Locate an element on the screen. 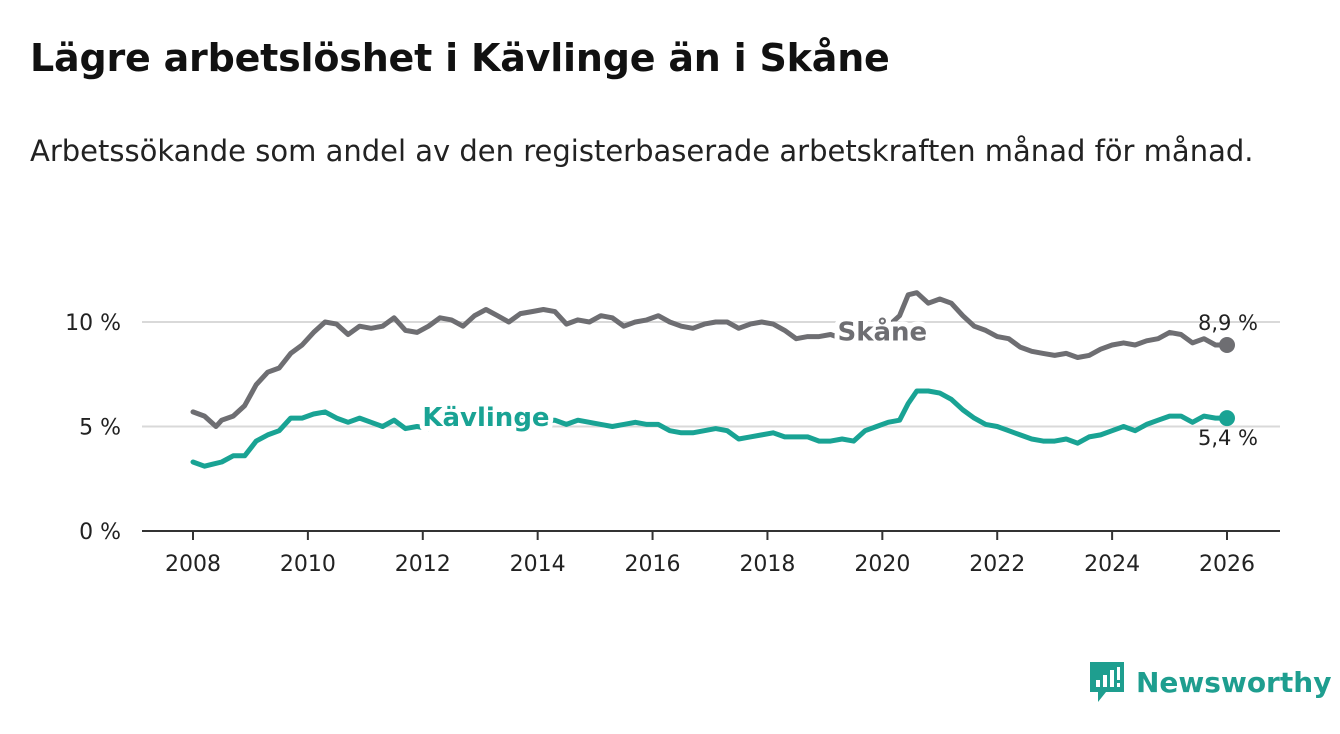  chart-title: Lägre arbetslöshet i Kävlinge än i Skåne is located at coordinates (460, 58).